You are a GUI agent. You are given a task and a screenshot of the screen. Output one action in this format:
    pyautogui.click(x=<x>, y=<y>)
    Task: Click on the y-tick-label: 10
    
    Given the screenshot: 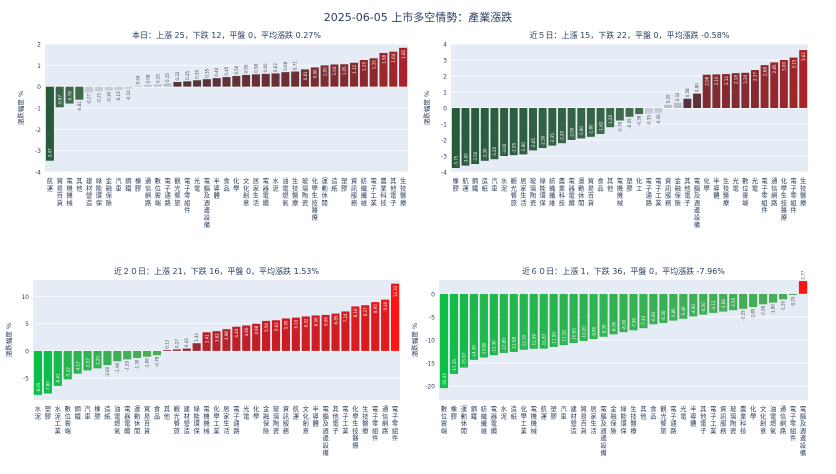 What is the action you would take?
    pyautogui.click(x=25, y=297)
    